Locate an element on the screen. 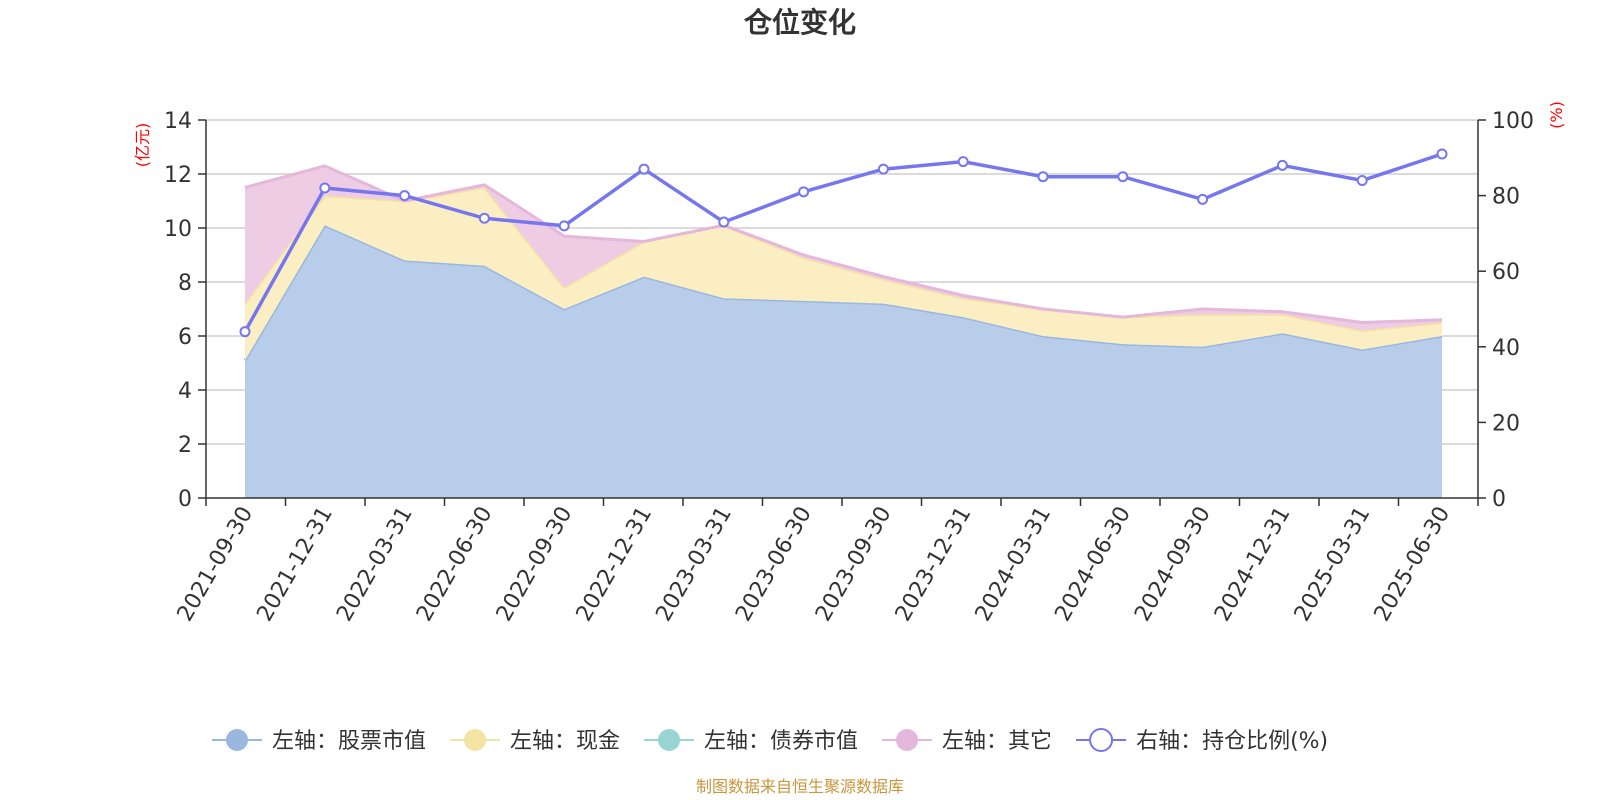 Image resolution: width=1600 pixels, height=800 pixels. right-tick-label: 60 is located at coordinates (1506, 272).